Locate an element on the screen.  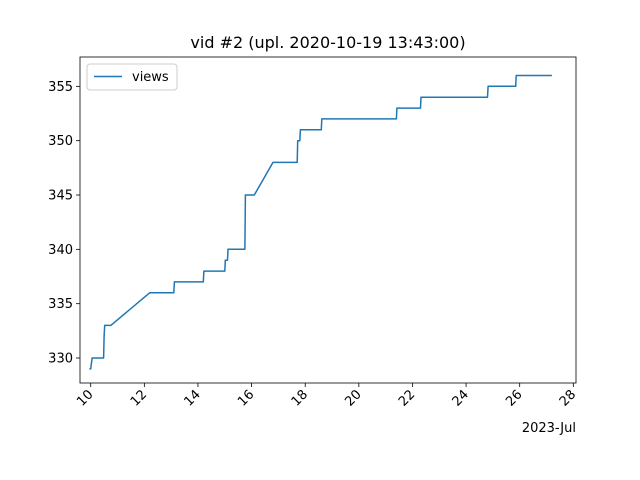
x-axis-offset-label: 2023-Jul is located at coordinates (549, 428).